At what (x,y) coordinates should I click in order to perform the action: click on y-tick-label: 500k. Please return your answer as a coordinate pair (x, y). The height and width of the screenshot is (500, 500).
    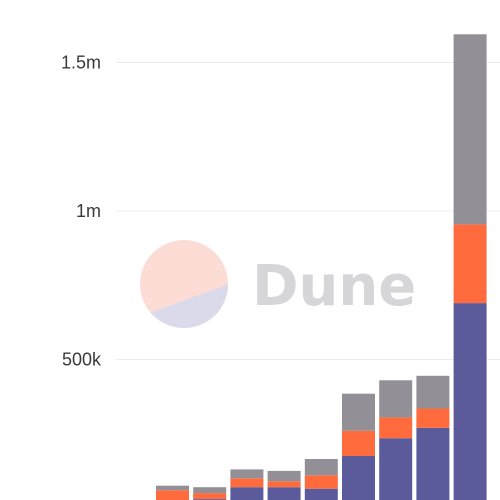
    Looking at the image, I should click on (82, 360).